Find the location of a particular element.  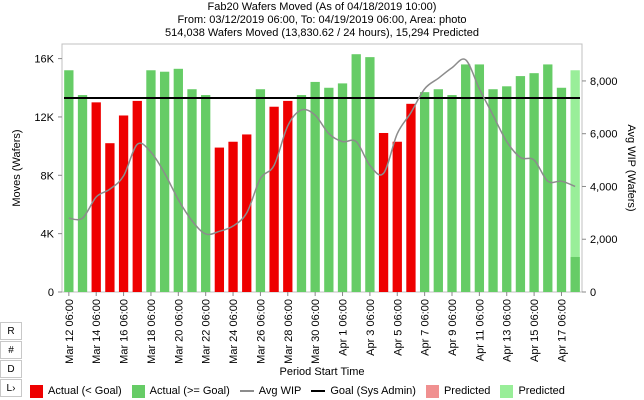

legend-item-predicted-below: Predicted is located at coordinates (458, 391).